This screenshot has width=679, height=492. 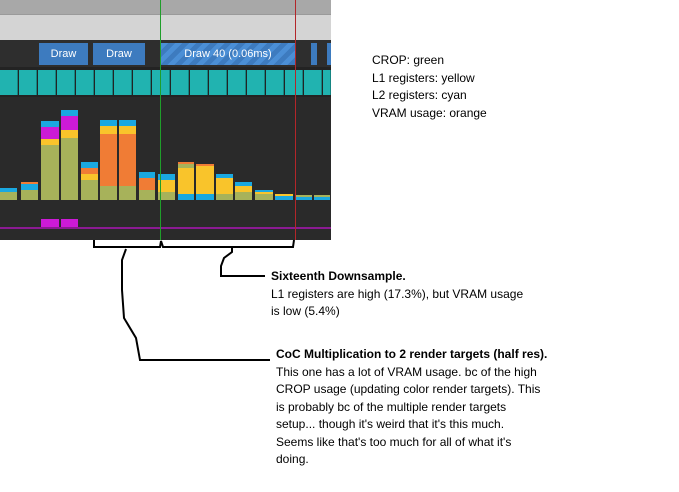 I want to click on draw-block-prev-1: Draw, so click(x=63, y=54).